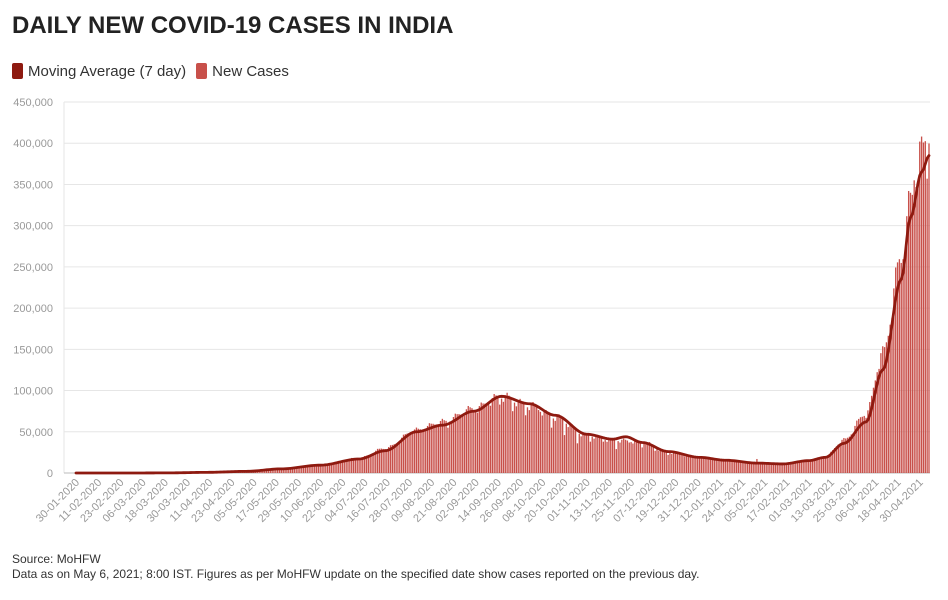  What do you see at coordinates (33, 392) in the screenshot?
I see `y-tick-label: 100,000` at bounding box center [33, 392].